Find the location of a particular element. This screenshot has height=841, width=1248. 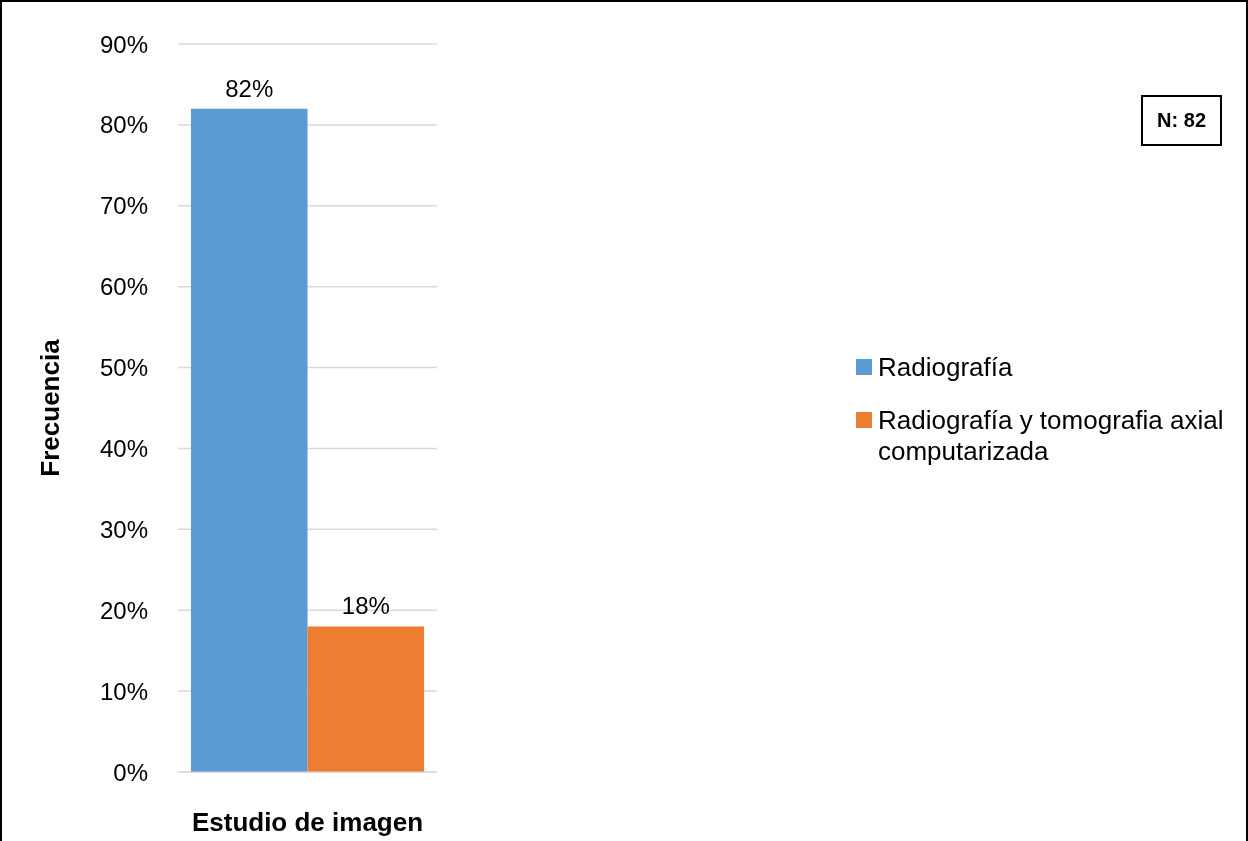

y-axis-title: Frecuencia is located at coordinates (50, 407).